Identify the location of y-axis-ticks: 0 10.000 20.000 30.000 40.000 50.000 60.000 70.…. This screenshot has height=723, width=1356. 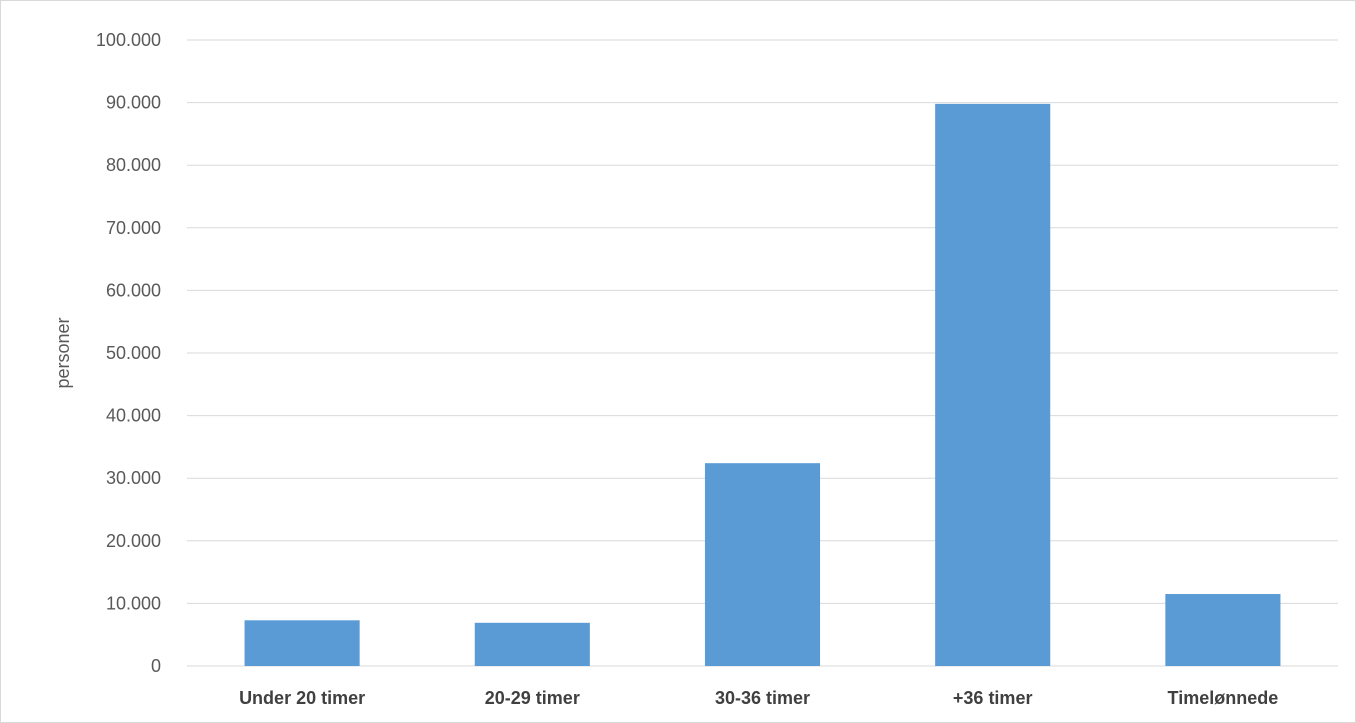
(128, 353).